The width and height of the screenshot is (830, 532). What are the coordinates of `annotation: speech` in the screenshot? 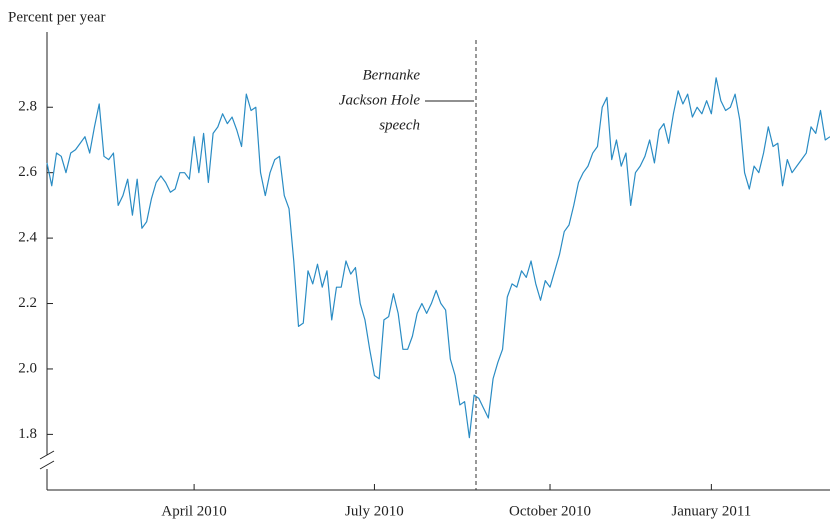 It's located at (399, 125).